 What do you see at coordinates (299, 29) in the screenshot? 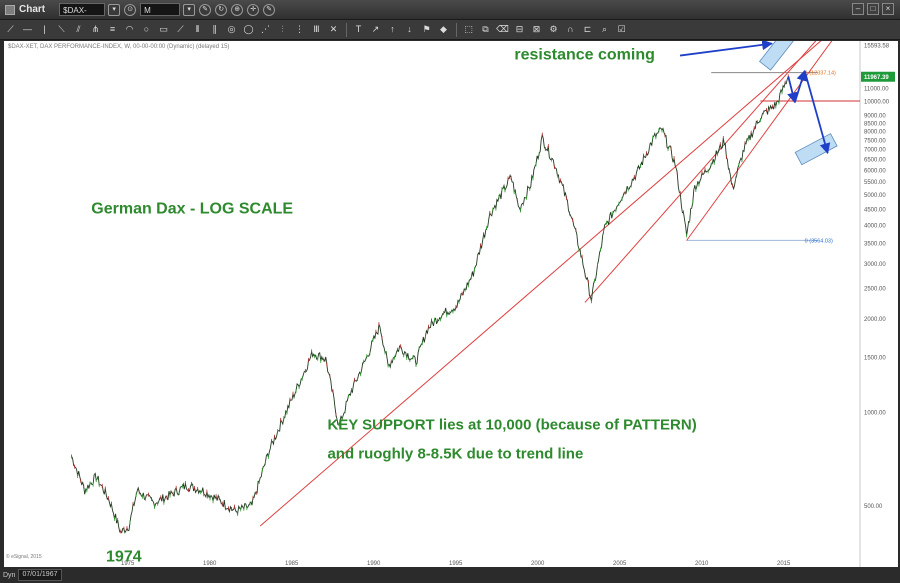
I see `speed-tool-icon: ⋮` at bounding box center [299, 29].